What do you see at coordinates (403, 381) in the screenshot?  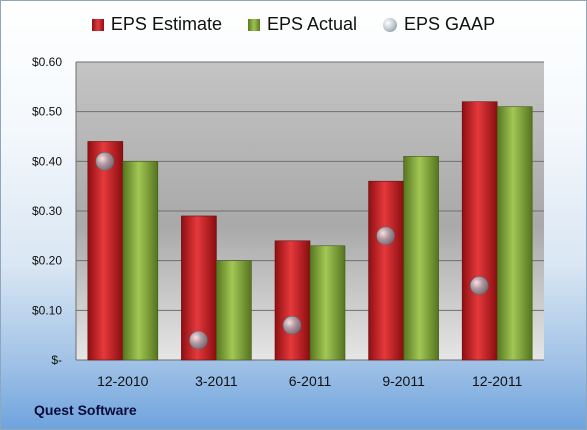 I see `x-tick-label: 9-2011` at bounding box center [403, 381].